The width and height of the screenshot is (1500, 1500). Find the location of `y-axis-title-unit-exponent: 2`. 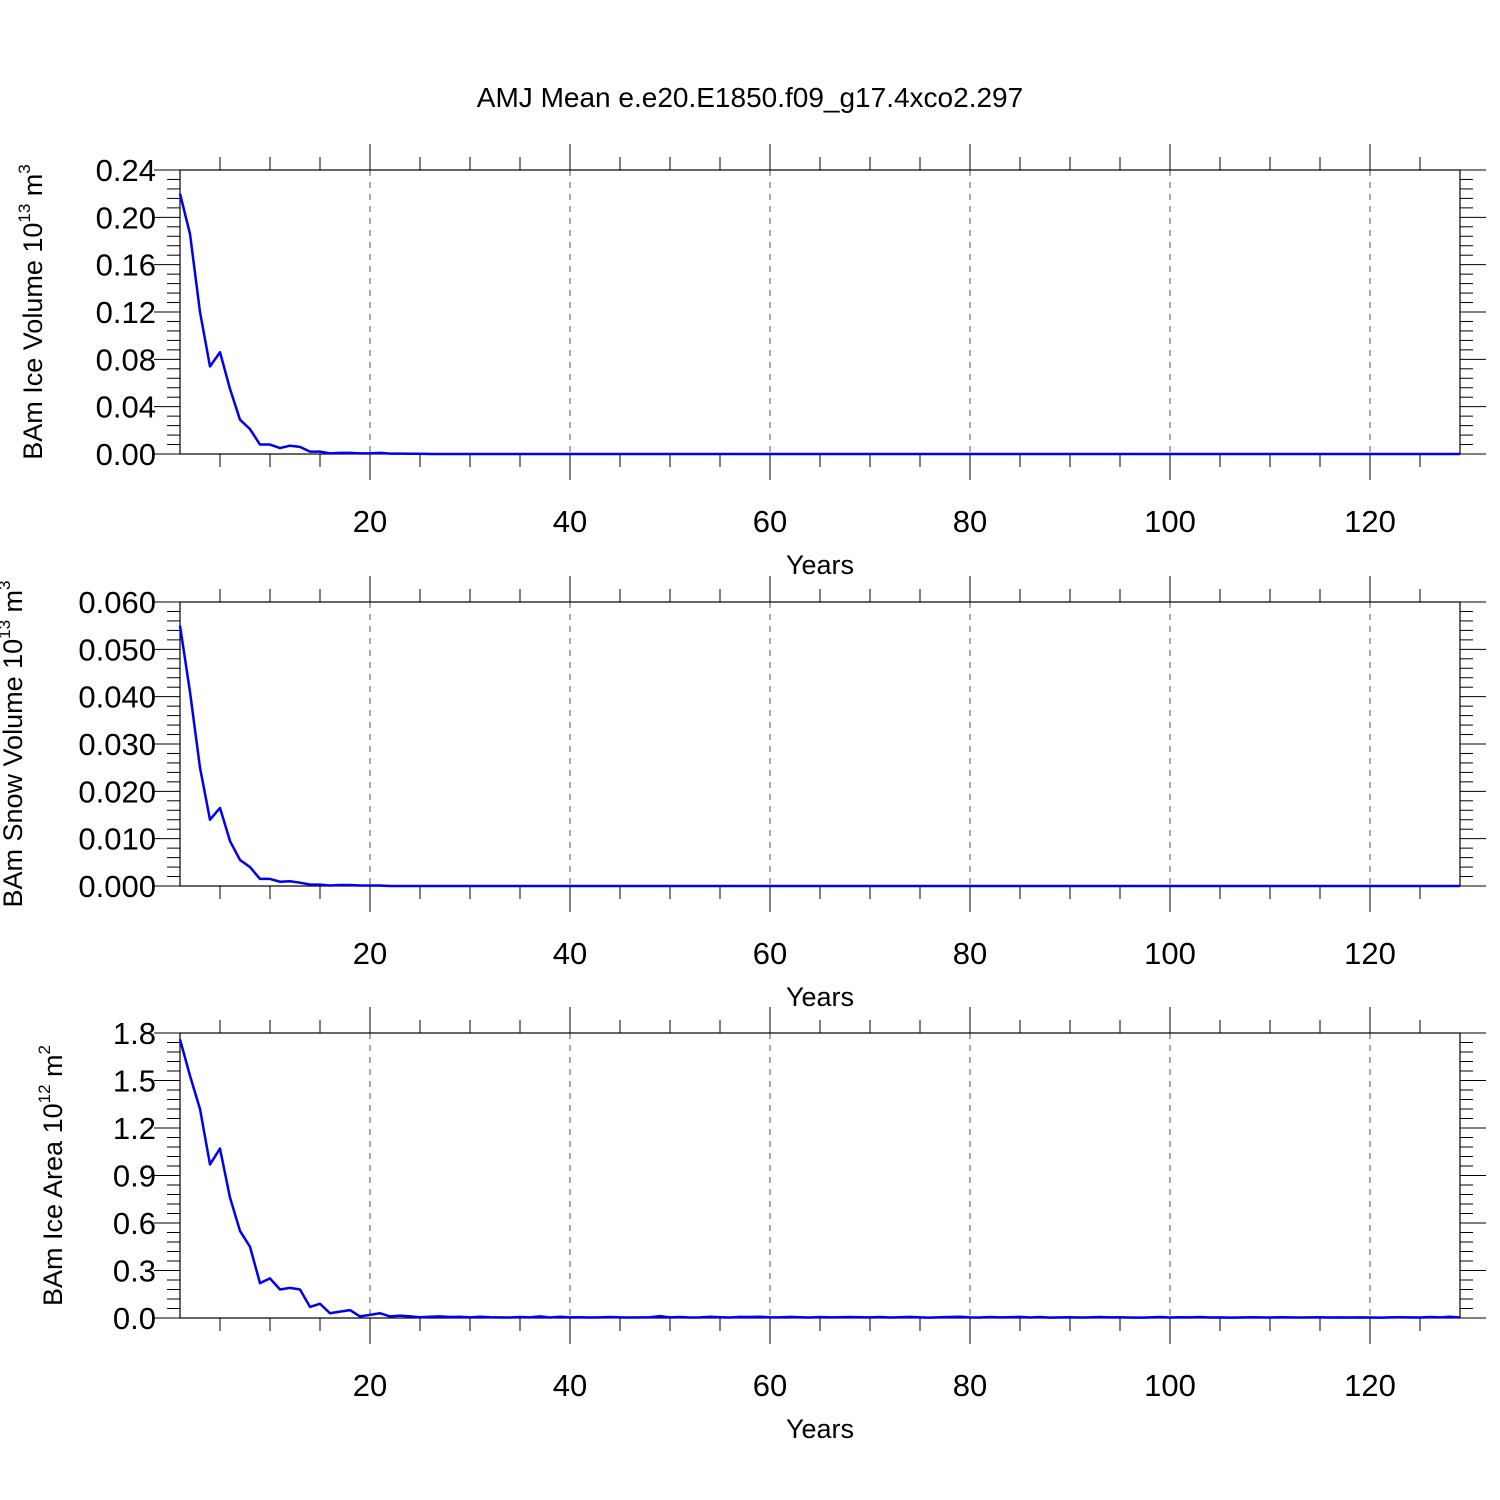

y-axis-title-unit-exponent: 2 is located at coordinates (44, 1049).